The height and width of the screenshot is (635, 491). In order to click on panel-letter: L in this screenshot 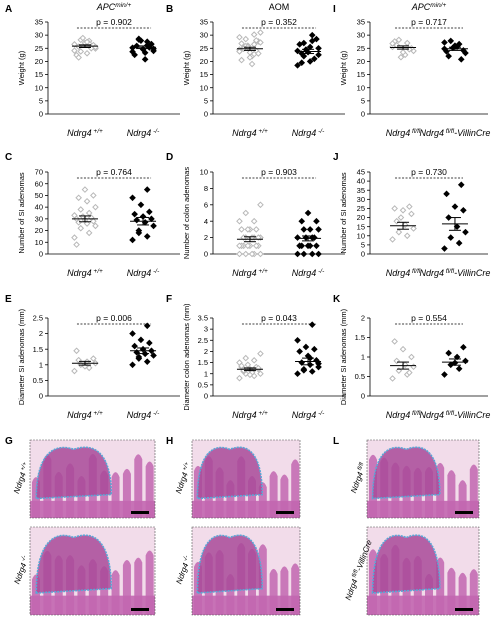, I will do `click(336, 441)`.